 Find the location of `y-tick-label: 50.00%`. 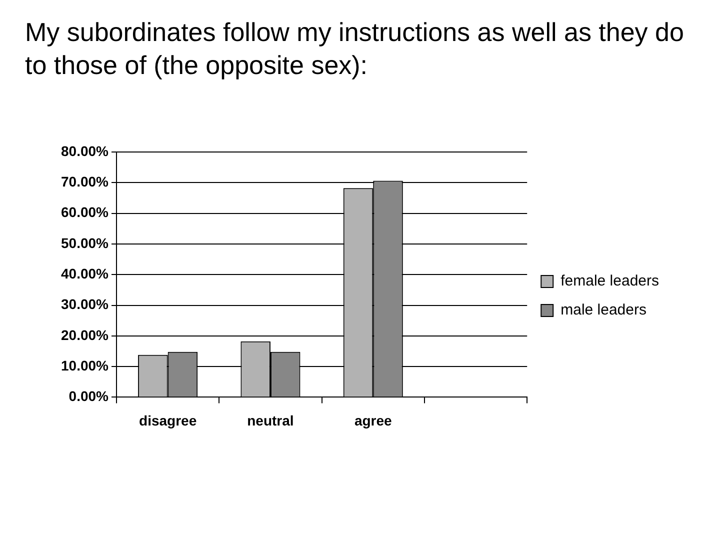

y-tick-label: 50.00% is located at coordinates (85, 242).